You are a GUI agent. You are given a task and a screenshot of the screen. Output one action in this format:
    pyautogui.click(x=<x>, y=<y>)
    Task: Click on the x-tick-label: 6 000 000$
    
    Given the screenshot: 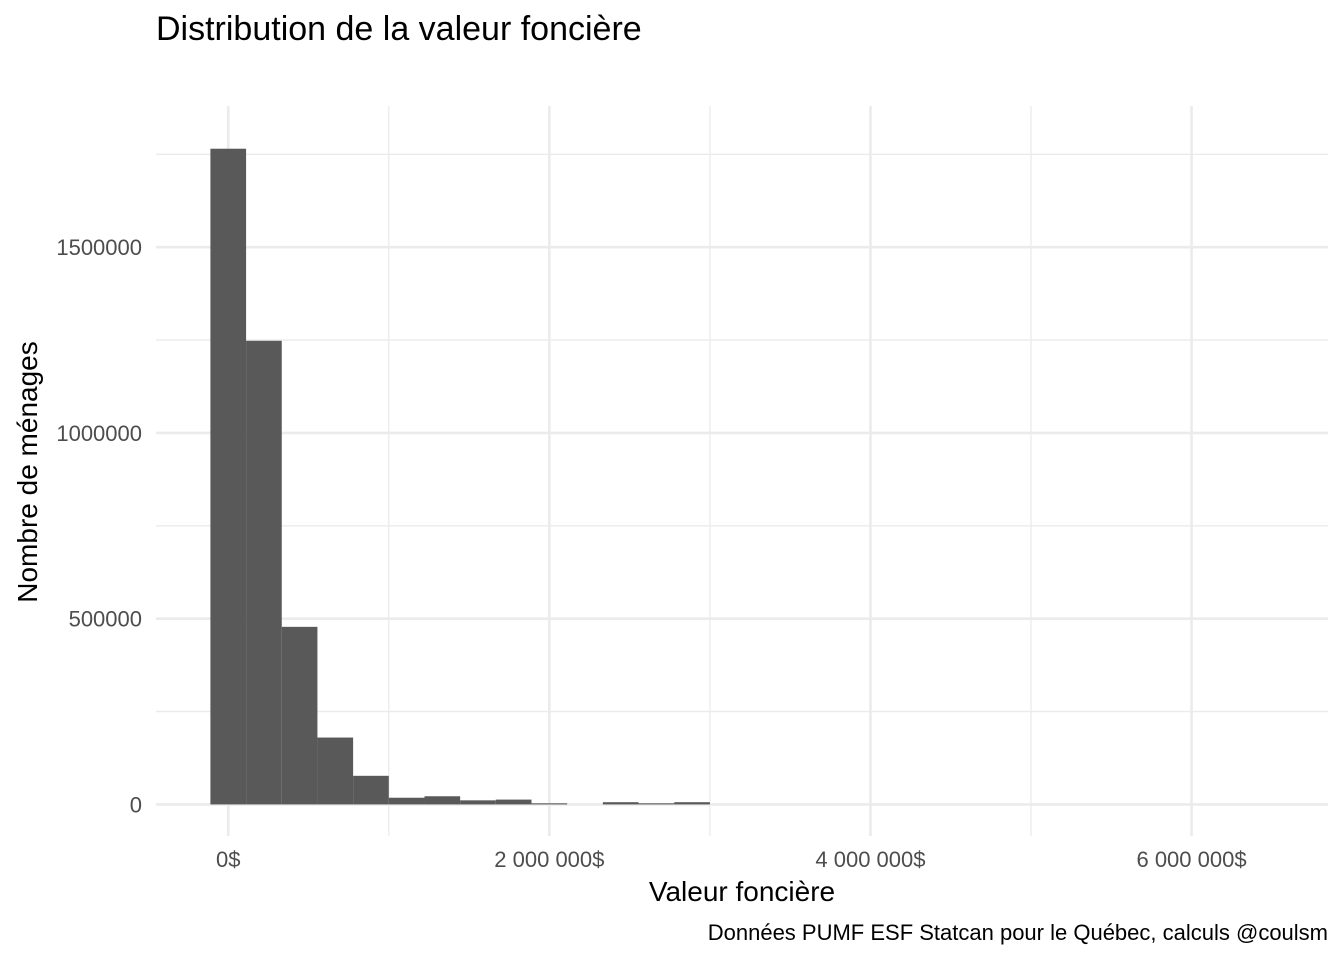 What is the action you would take?
    pyautogui.click(x=1191, y=859)
    